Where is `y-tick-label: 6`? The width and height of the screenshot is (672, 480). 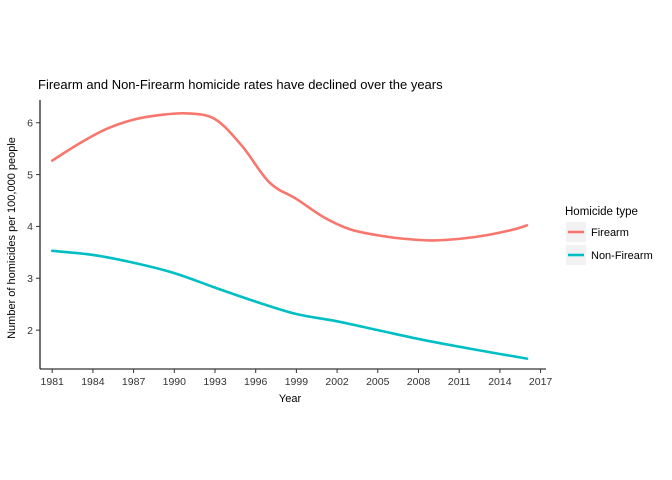
y-tick-label: 6 is located at coordinates (30, 124).